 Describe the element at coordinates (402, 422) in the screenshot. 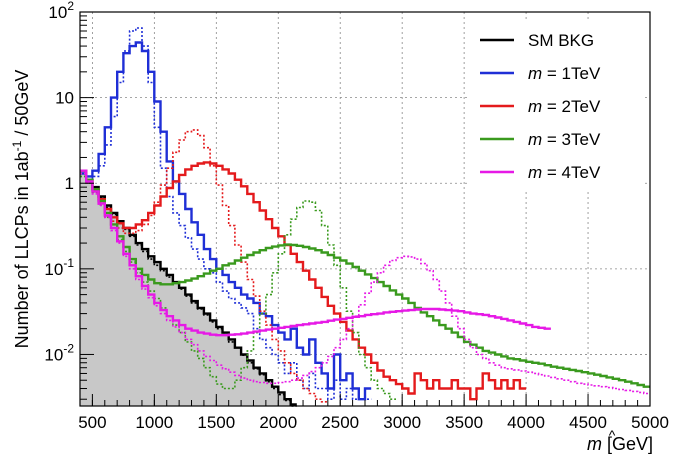

I see `x-tick-label: 3000` at that location.